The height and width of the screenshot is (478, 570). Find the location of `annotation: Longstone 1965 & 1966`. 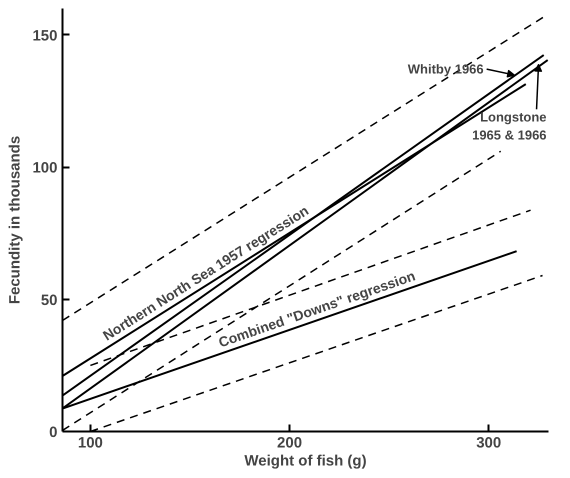

annotation: Longstone 1965 & 1966 is located at coordinates (509, 125).